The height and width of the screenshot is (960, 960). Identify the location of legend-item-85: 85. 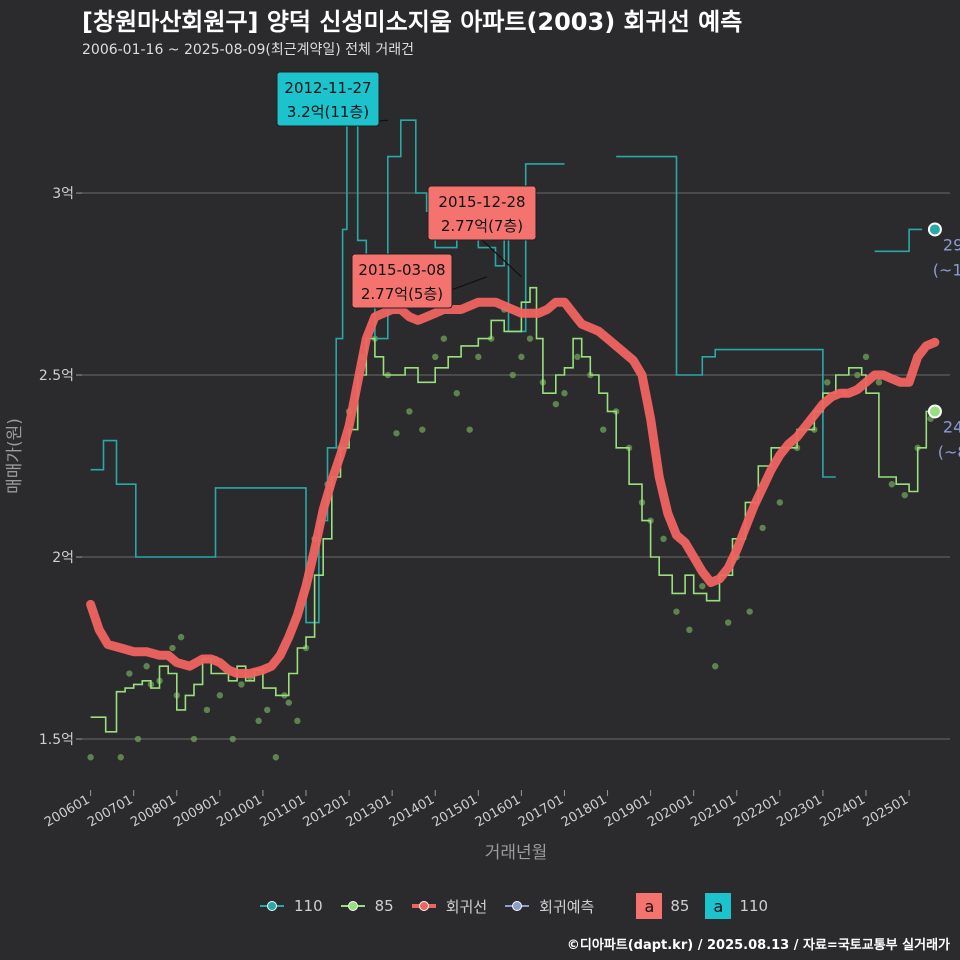
(366, 906).